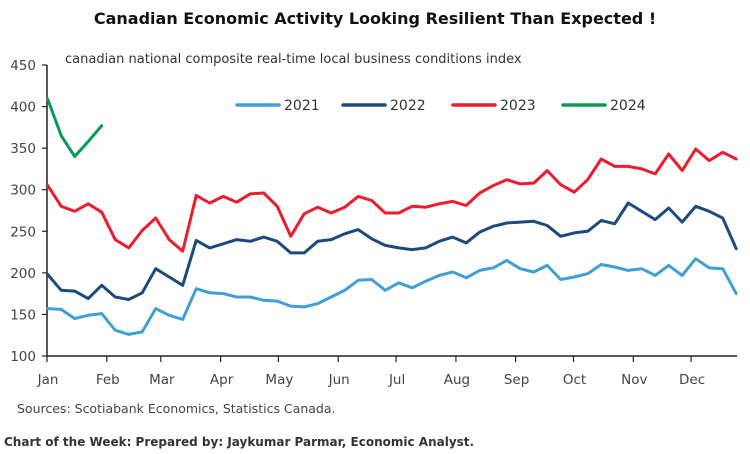  Describe the element at coordinates (302, 106) in the screenshot. I see `legend-label: 2021` at that location.